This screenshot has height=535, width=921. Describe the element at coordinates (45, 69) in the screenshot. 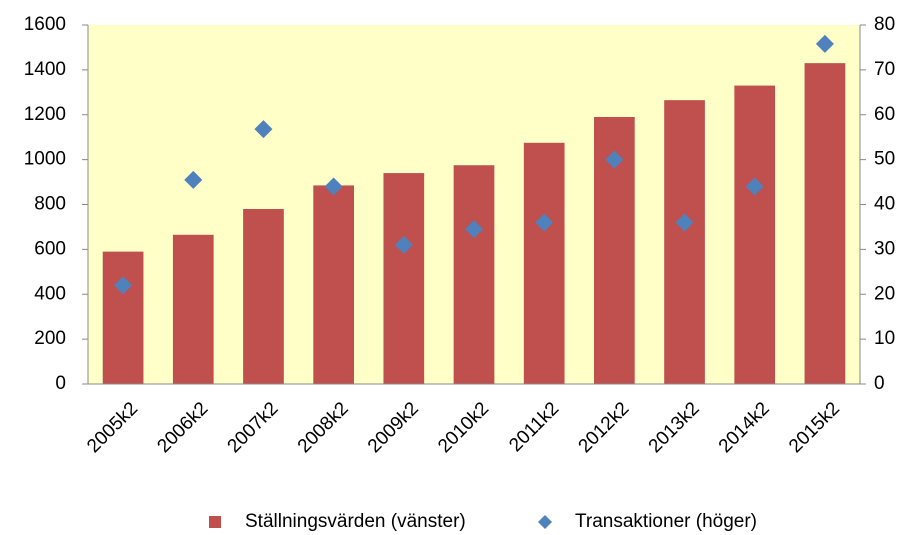

I see `y-tick-label: 1400` at that location.